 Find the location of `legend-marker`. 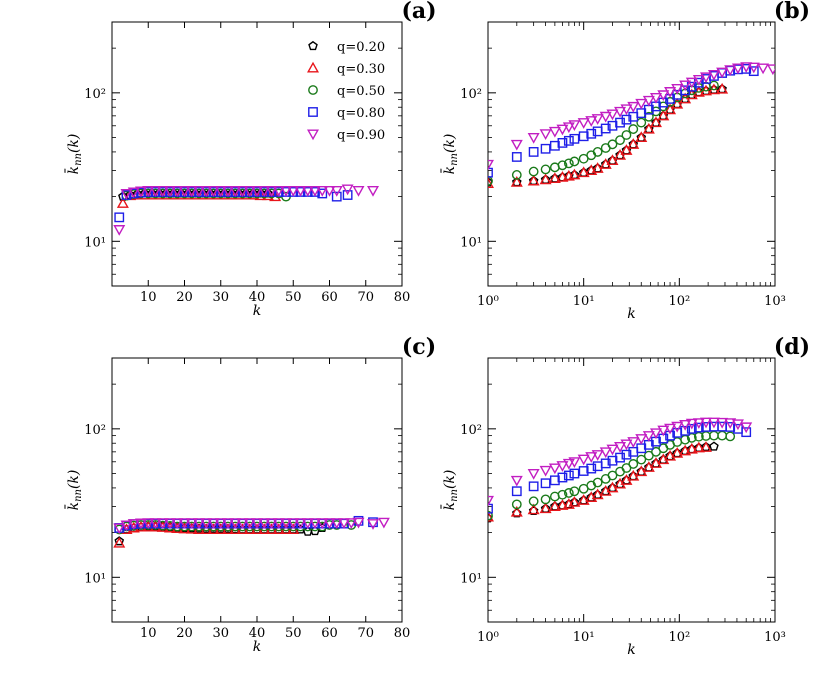

legend-marker is located at coordinates (313, 90).